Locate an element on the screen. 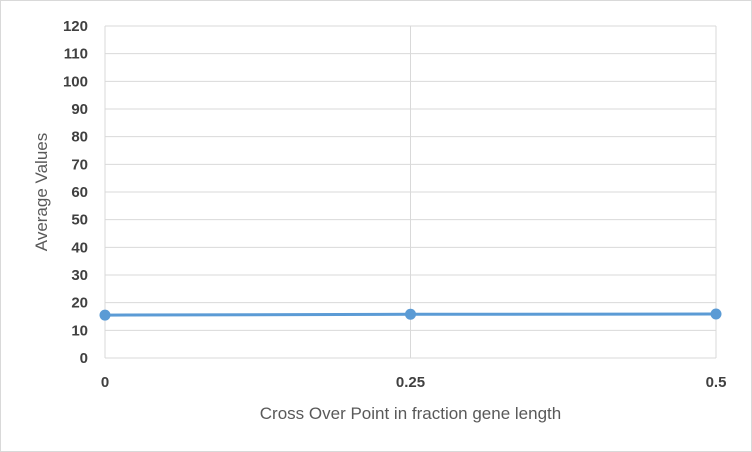 This screenshot has width=752, height=452. y-tick-label: 20 is located at coordinates (79, 303).